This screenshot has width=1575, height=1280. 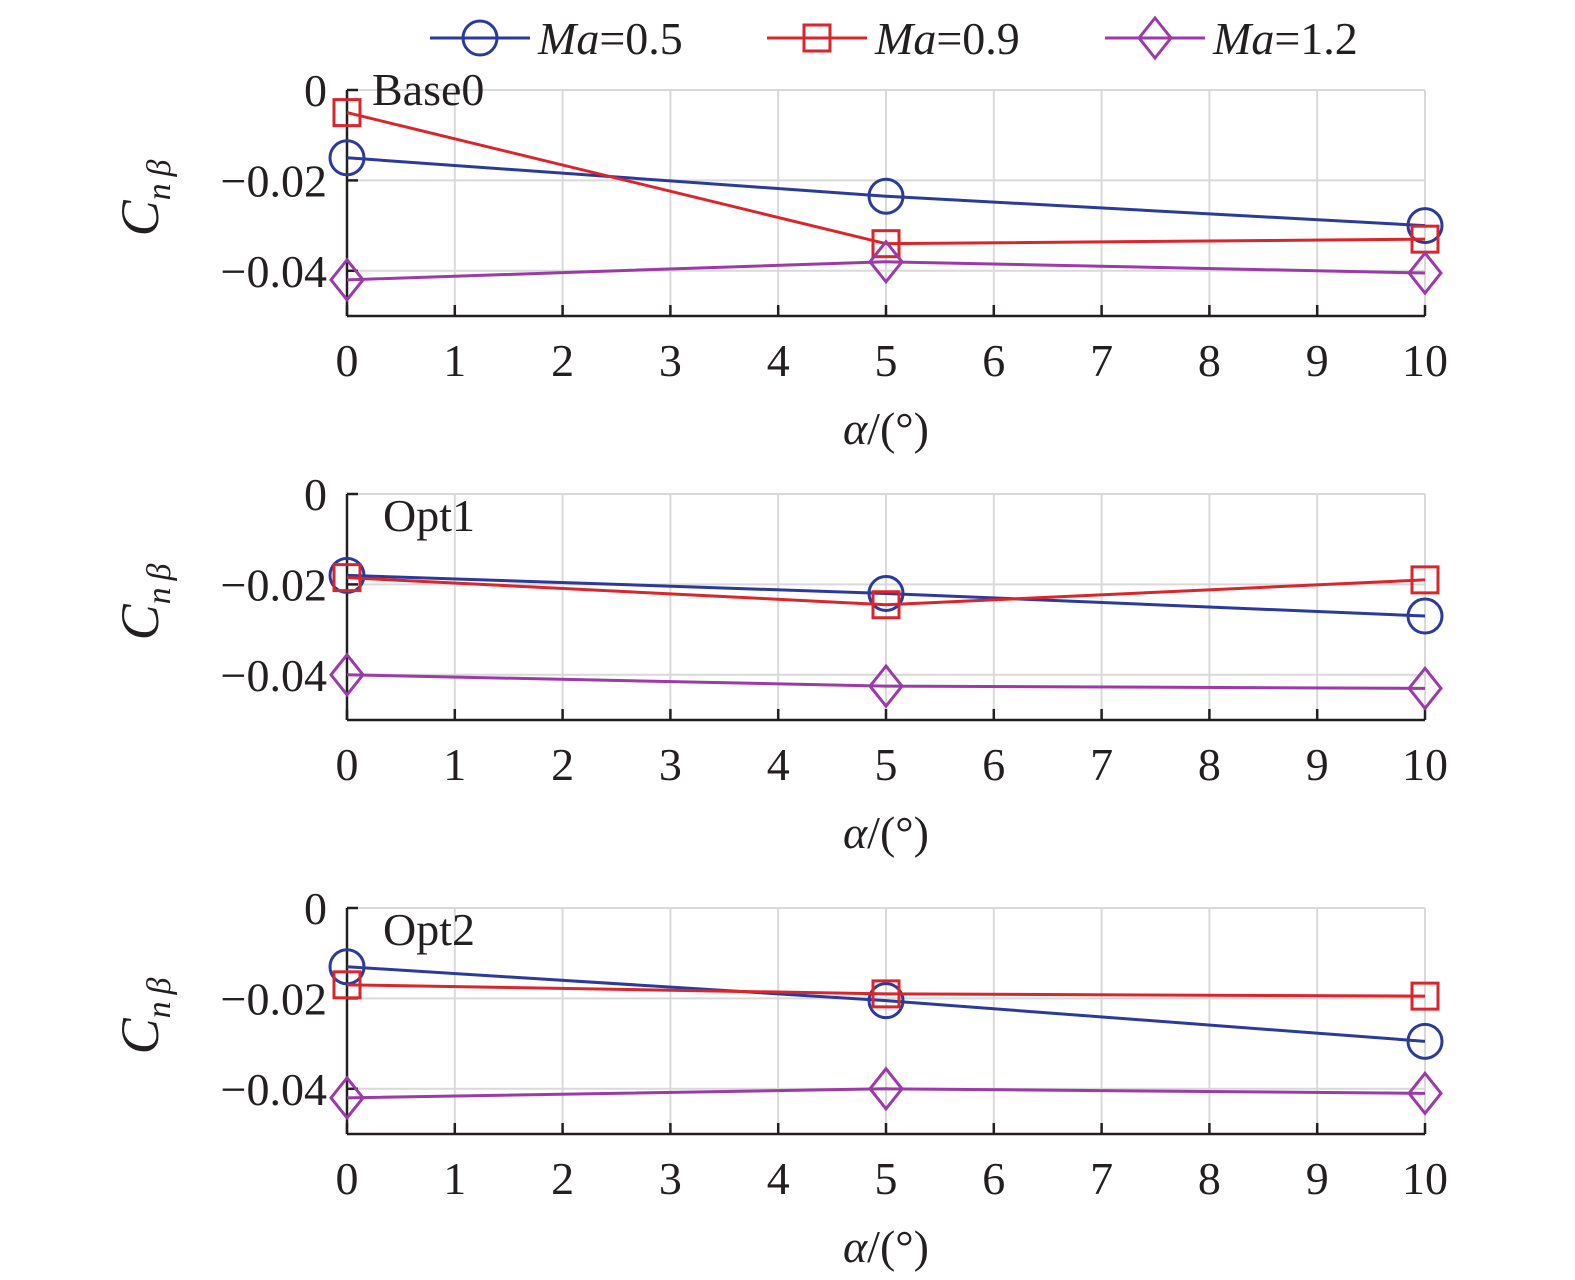 What do you see at coordinates (429, 515) in the screenshot?
I see `panel-label: Opt1` at bounding box center [429, 515].